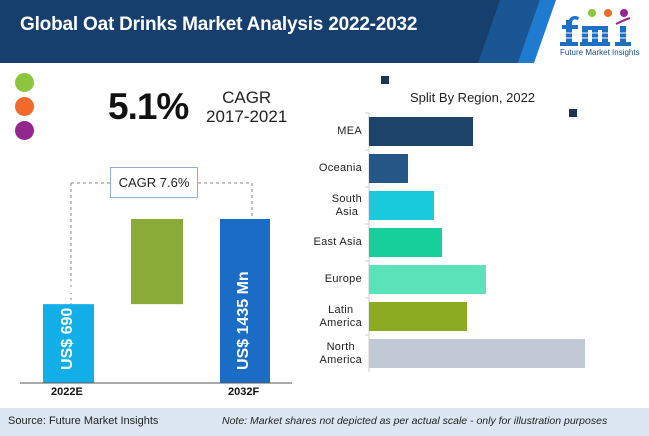  Describe the element at coordinates (509, 31) in the screenshot. I see `header-shade-stripe` at that location.